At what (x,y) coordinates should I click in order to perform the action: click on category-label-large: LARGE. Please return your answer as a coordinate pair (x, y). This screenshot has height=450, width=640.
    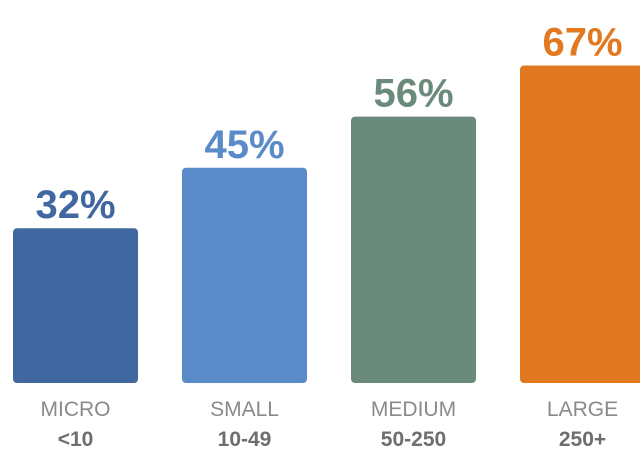
    Looking at the image, I should click on (582, 409).